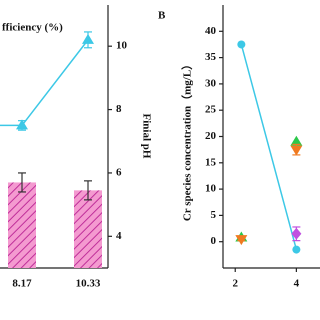 Image resolution: width=320 pixels, height=320 pixels. I want to click on y-tick-label: 4, so click(119, 236).